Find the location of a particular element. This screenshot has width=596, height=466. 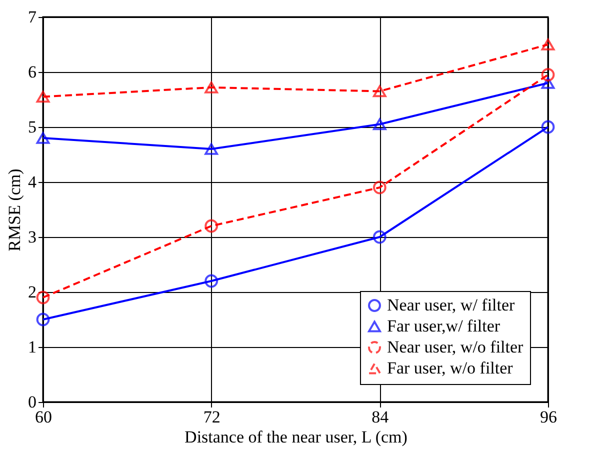

x-axis-title: Distance of the near user, L (cm) is located at coordinates (296, 437).